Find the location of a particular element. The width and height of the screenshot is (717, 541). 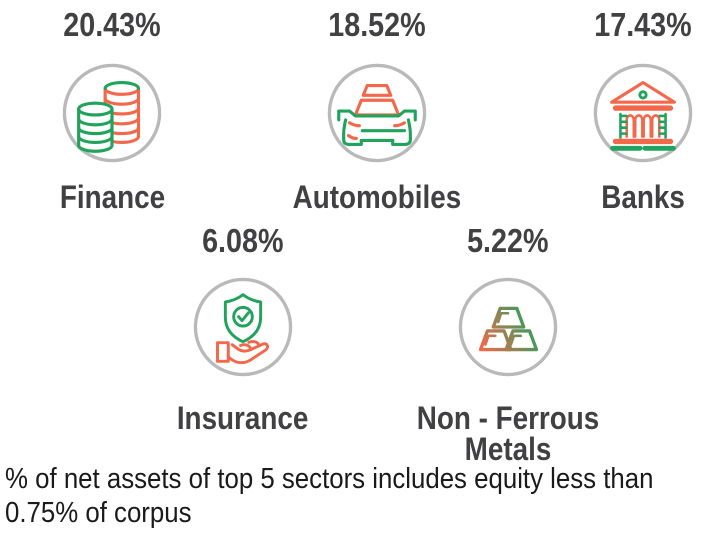

finance-percentage: 20.43% is located at coordinates (112, 24).